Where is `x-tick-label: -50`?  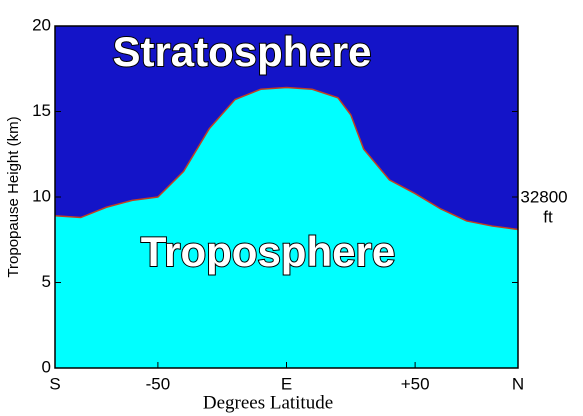 x-tick-label: -50 is located at coordinates (158, 383).